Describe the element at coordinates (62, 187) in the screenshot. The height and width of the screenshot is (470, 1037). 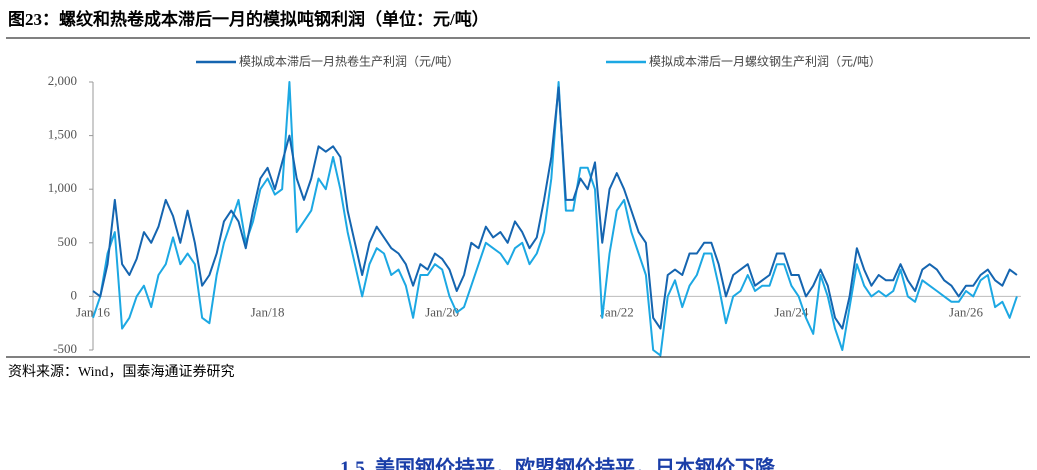
I see `y-tick-label: 1,000` at that location.